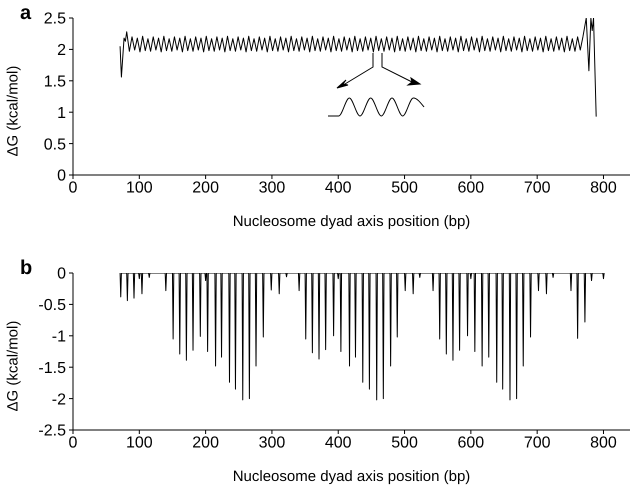  What do you see at coordinates (61, 51) in the screenshot?
I see `y-tick-label: 2` at bounding box center [61, 51].